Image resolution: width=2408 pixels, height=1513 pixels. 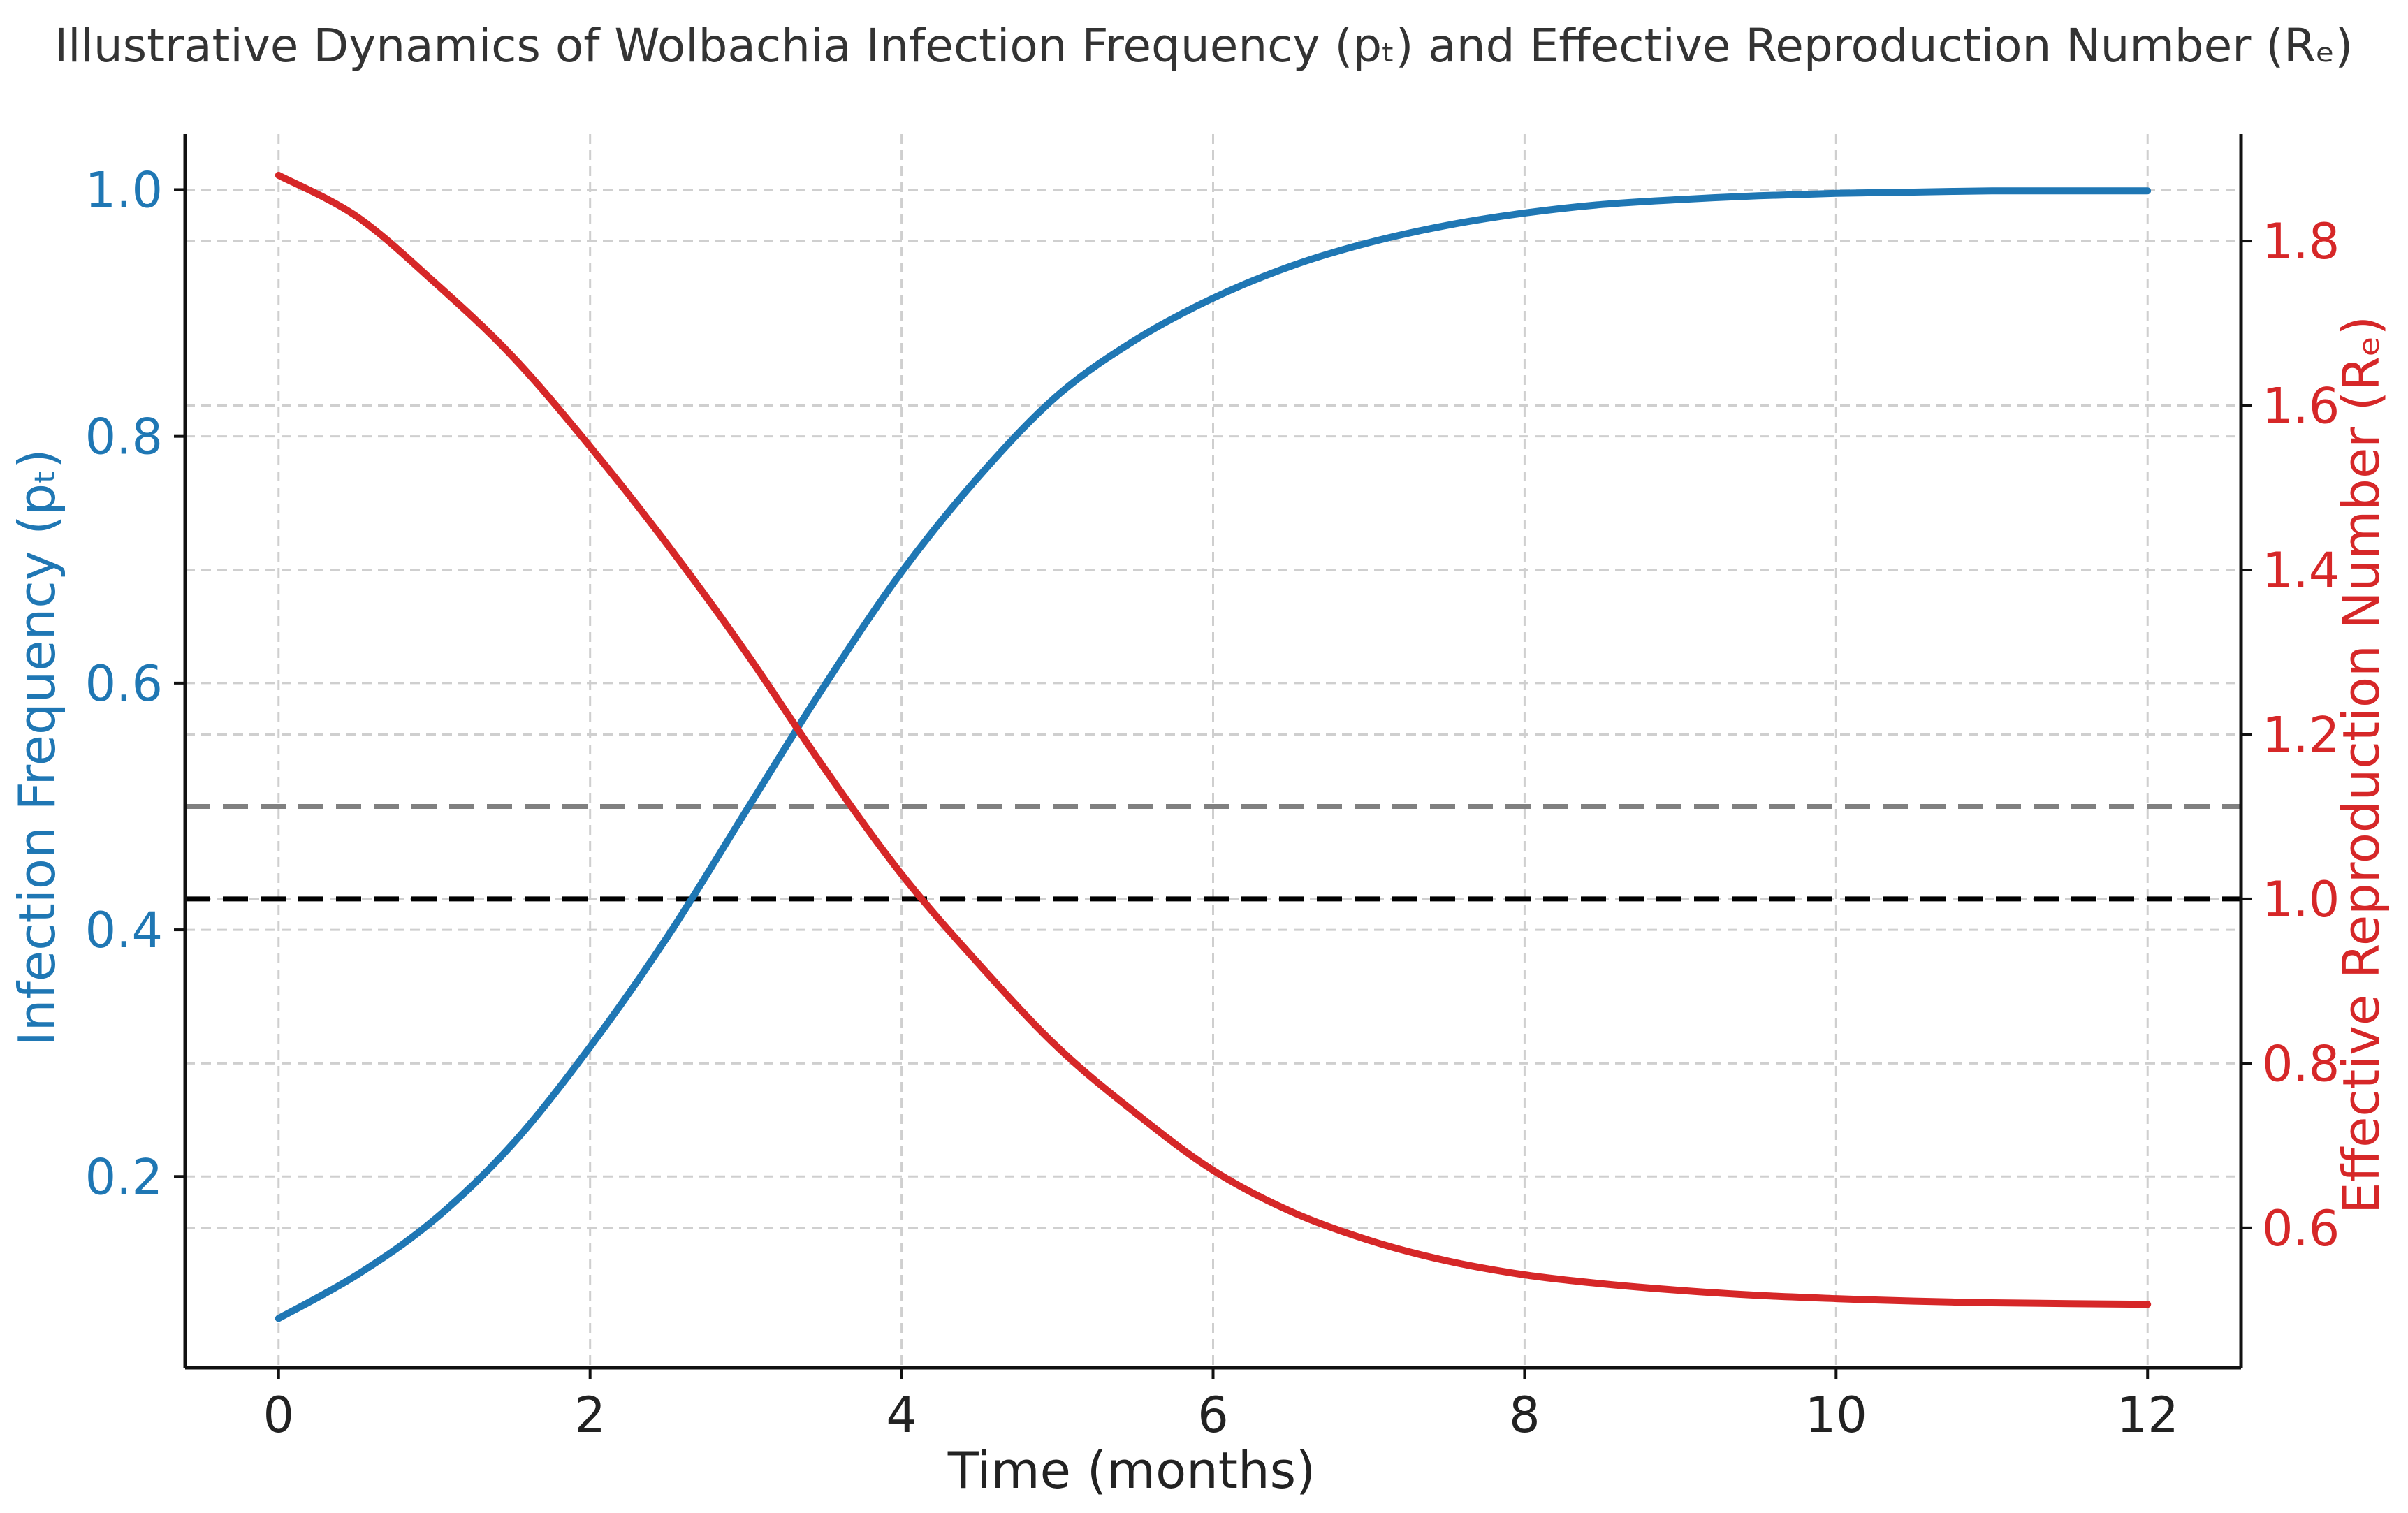 What do you see at coordinates (2301, 734) in the screenshot?
I see `y-right-tick-label: 1.2` at bounding box center [2301, 734].